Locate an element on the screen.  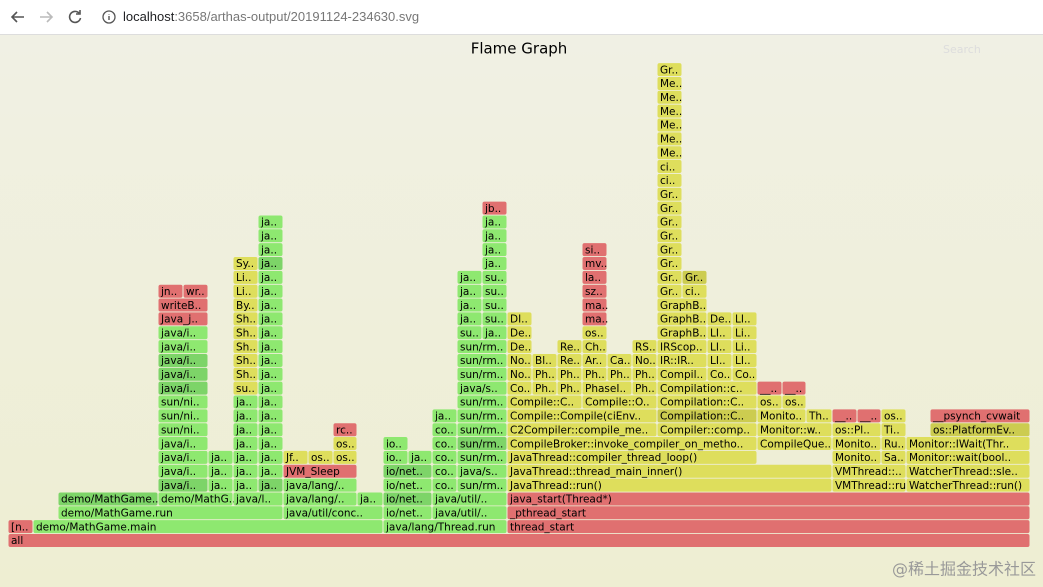
reload is located at coordinates (75, 17).